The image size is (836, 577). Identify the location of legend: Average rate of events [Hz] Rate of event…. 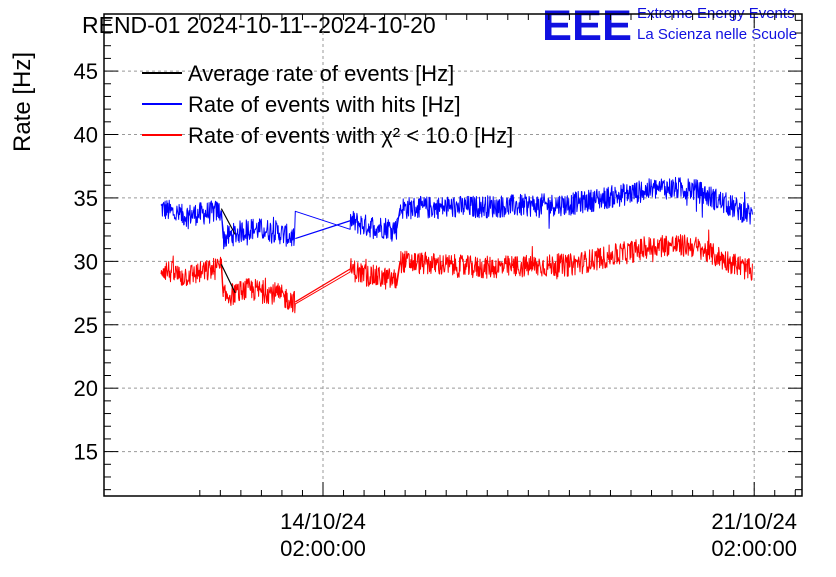
(327, 104).